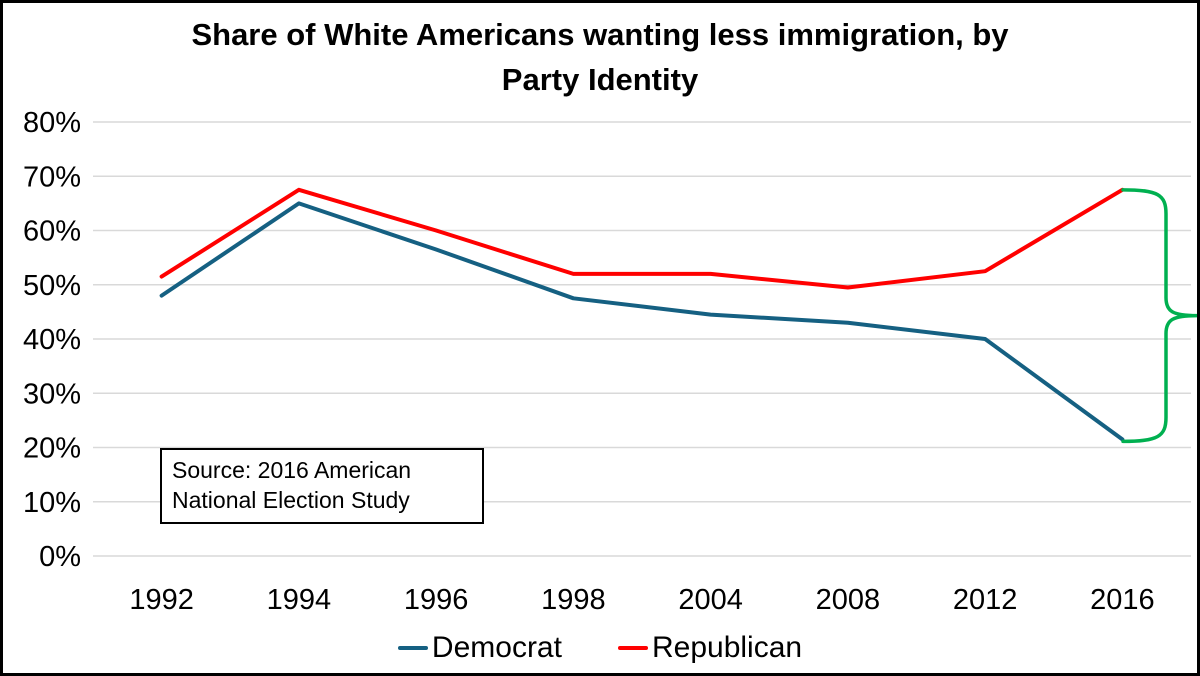  I want to click on republican-line, so click(642, 238).